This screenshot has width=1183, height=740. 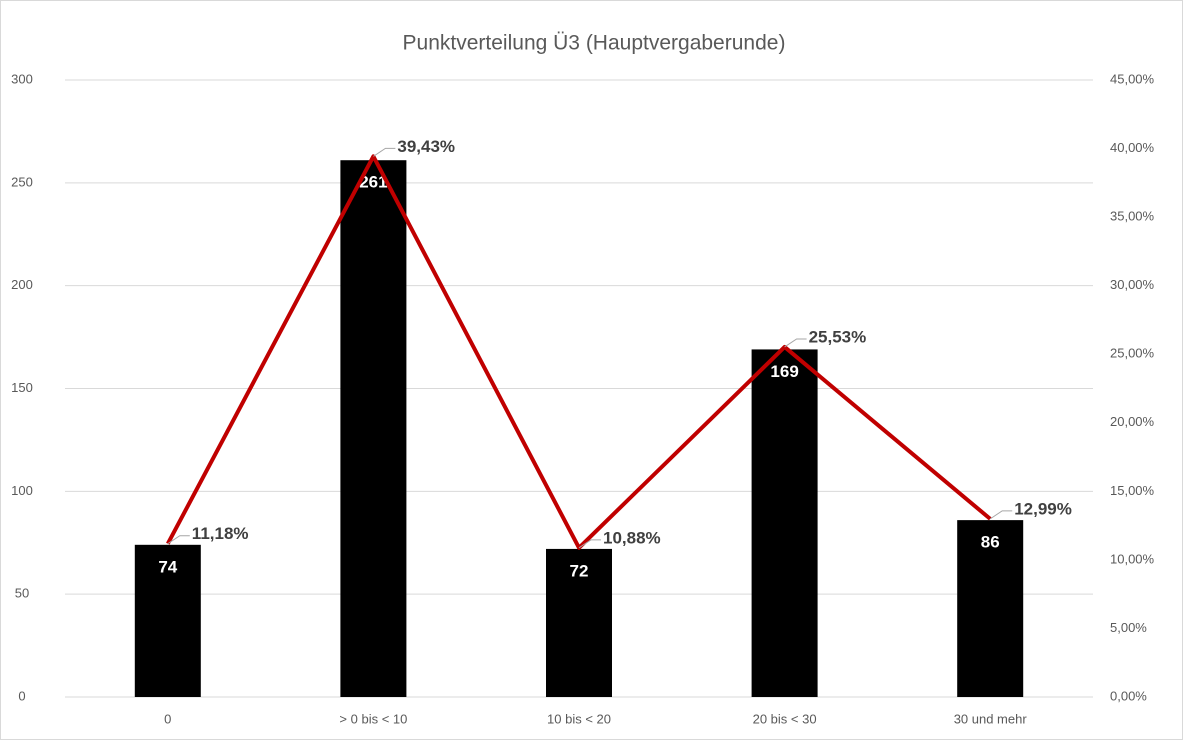 What do you see at coordinates (594, 43) in the screenshot?
I see `chart-title: Punktverteilung Ü3 (Hauptvergaberunde)` at bounding box center [594, 43].